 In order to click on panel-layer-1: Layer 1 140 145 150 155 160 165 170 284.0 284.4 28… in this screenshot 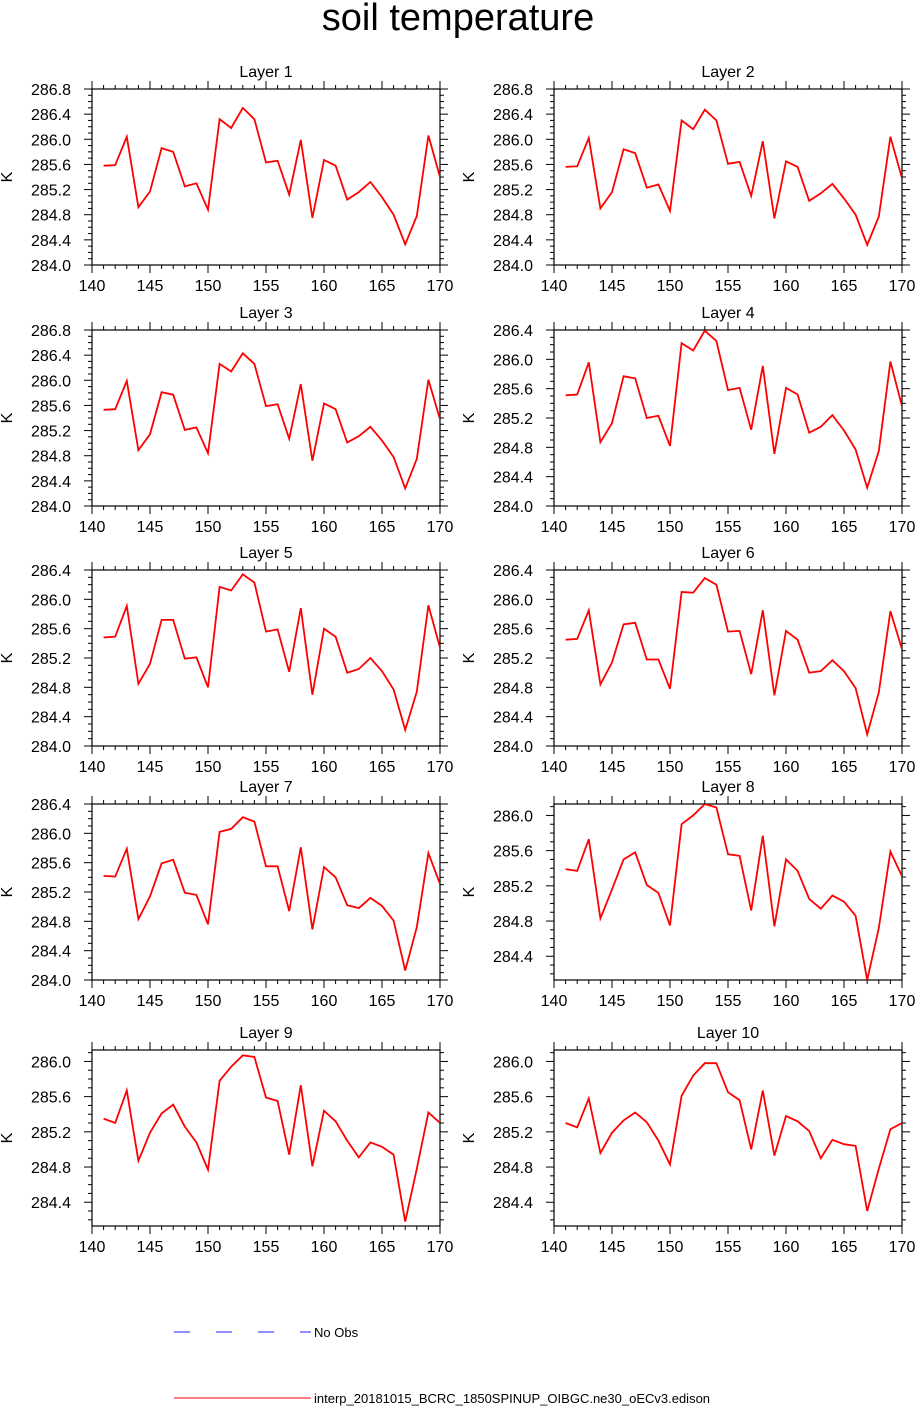, I will do `click(226, 179)`.